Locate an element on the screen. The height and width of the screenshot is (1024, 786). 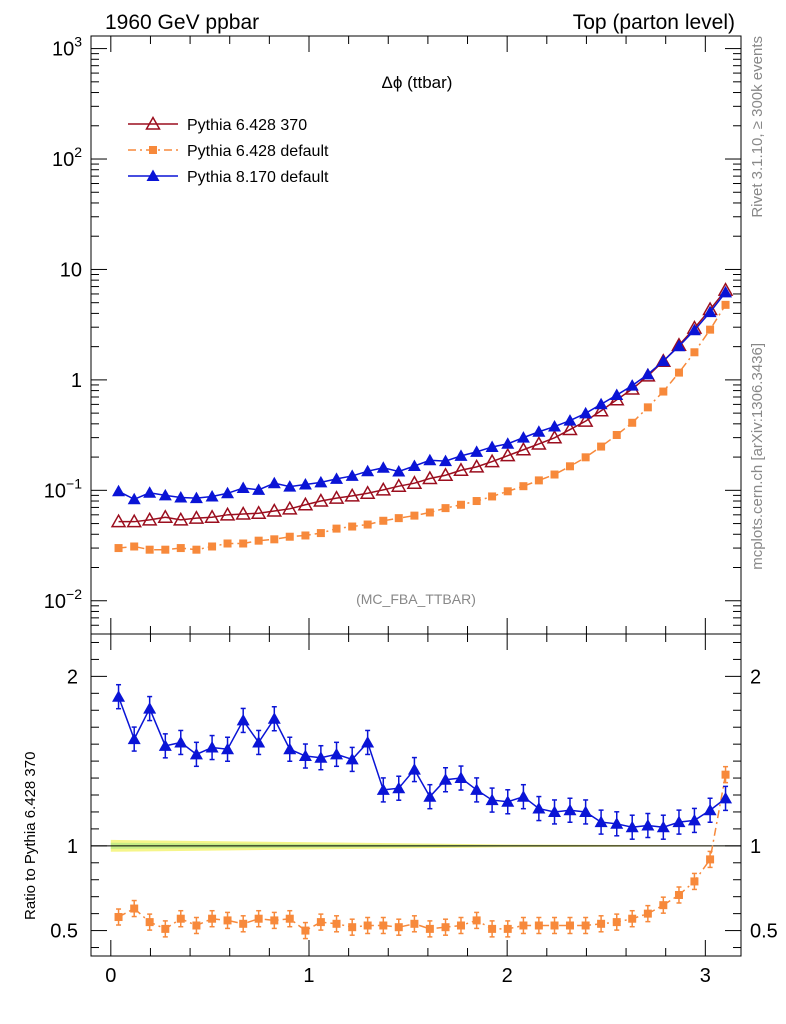
y-tick-label: 10⁻¹ is located at coordinates (63, 488).